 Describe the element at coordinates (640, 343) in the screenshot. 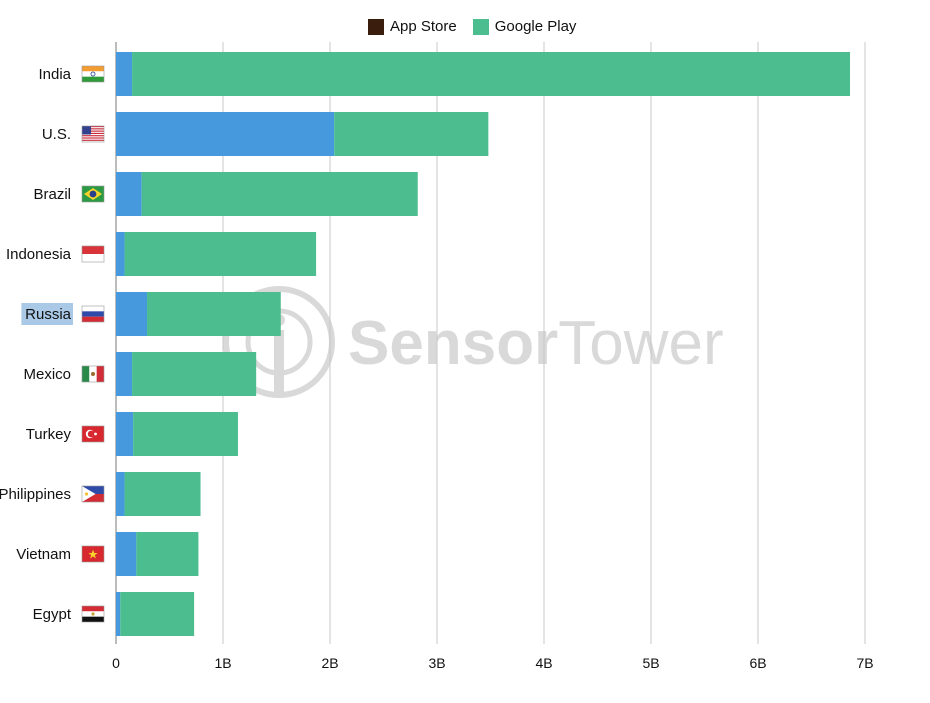

I see `watermark-text-light: Tower` at that location.